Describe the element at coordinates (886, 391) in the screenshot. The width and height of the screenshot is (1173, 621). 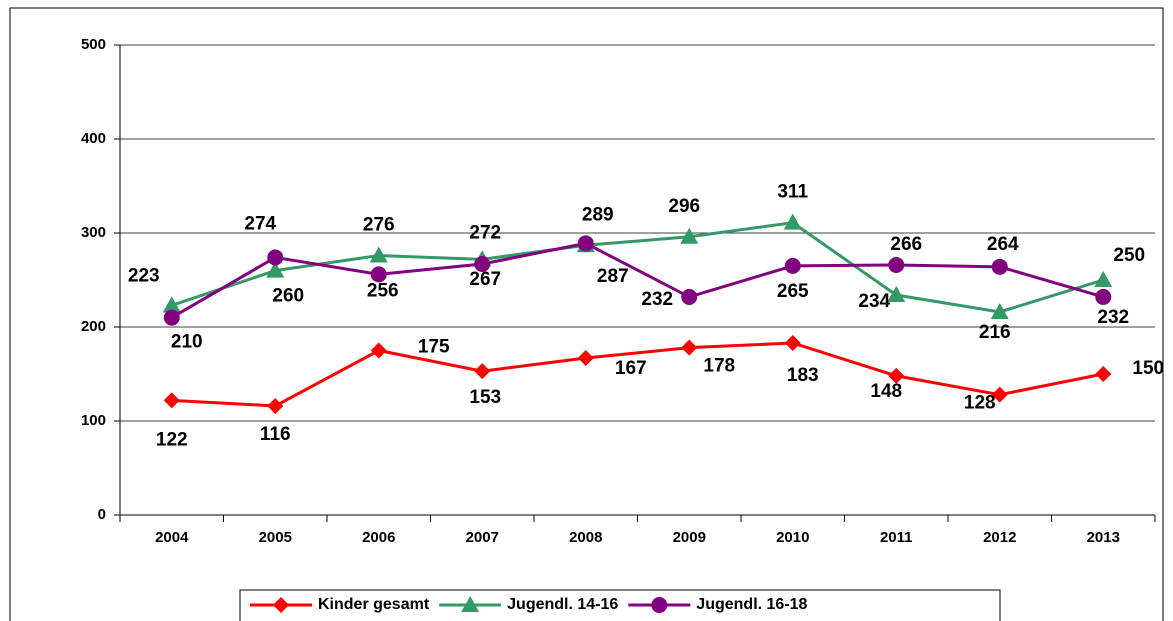
I see `data-label: 148` at that location.